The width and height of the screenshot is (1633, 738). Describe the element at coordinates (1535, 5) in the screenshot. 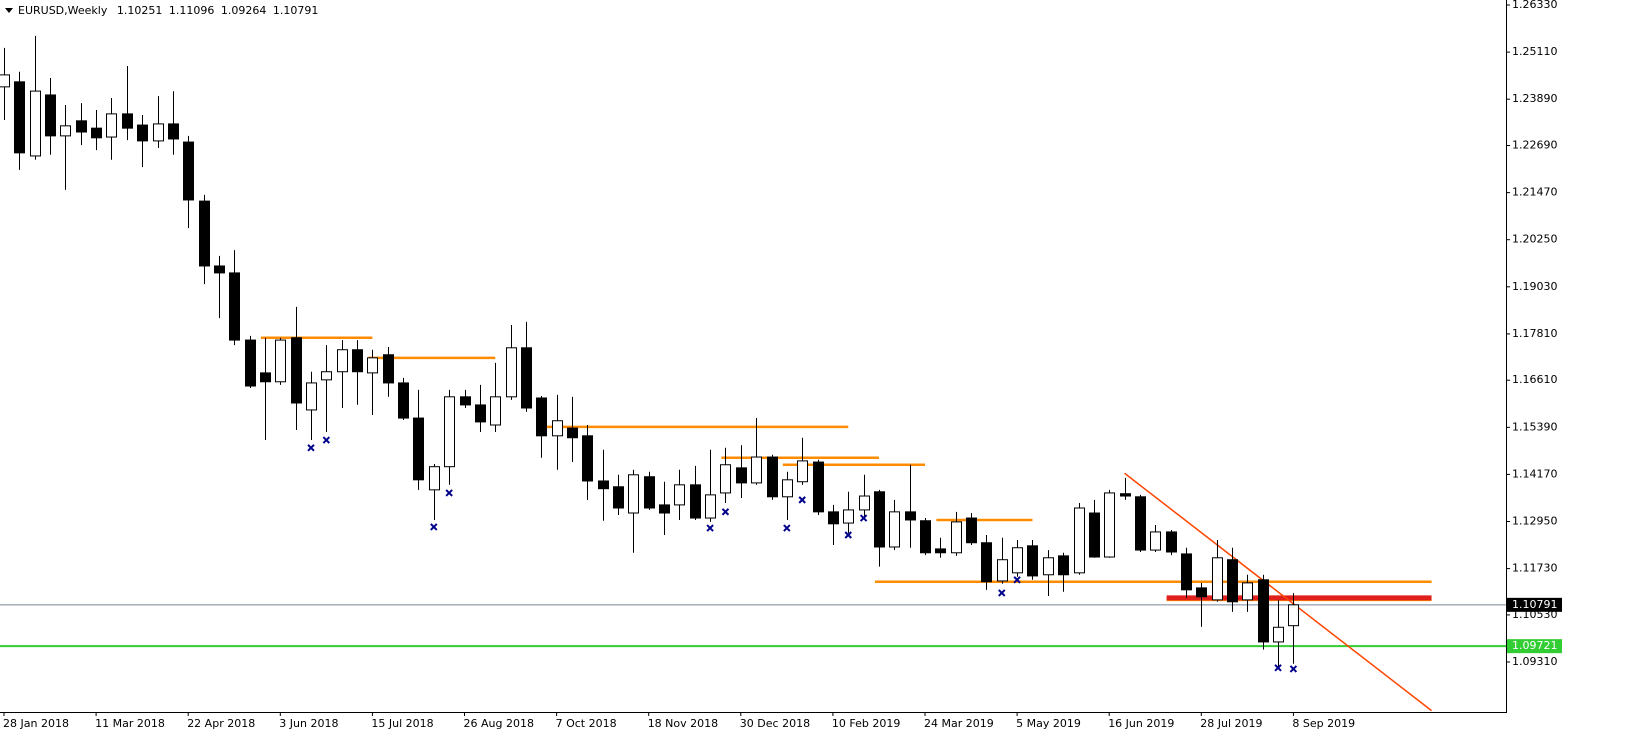

I see `y-tick-label: 1.26330` at that location.